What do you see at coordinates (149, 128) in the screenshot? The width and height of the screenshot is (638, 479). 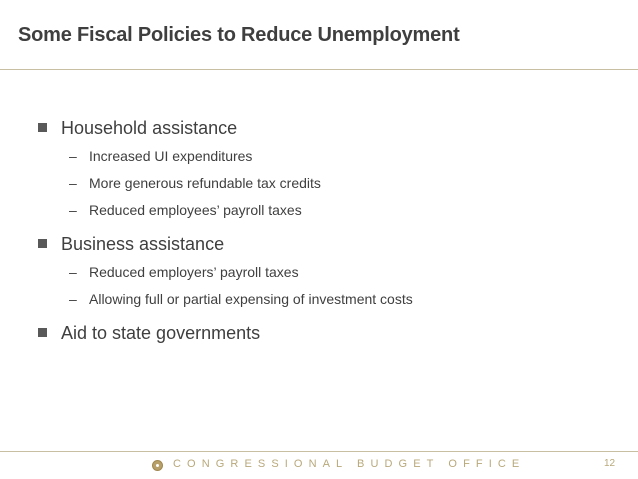 I see `bullet-text: Household assistance` at bounding box center [149, 128].